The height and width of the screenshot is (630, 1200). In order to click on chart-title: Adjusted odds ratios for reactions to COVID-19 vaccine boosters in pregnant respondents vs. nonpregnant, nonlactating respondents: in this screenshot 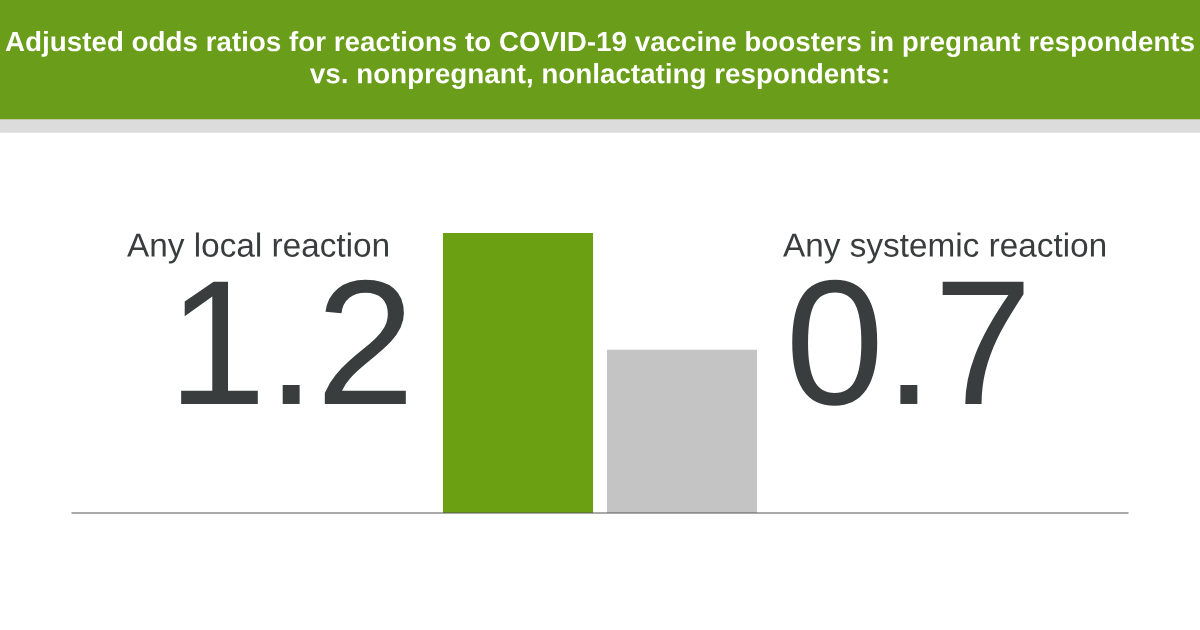, I will do `click(599, 60)`.